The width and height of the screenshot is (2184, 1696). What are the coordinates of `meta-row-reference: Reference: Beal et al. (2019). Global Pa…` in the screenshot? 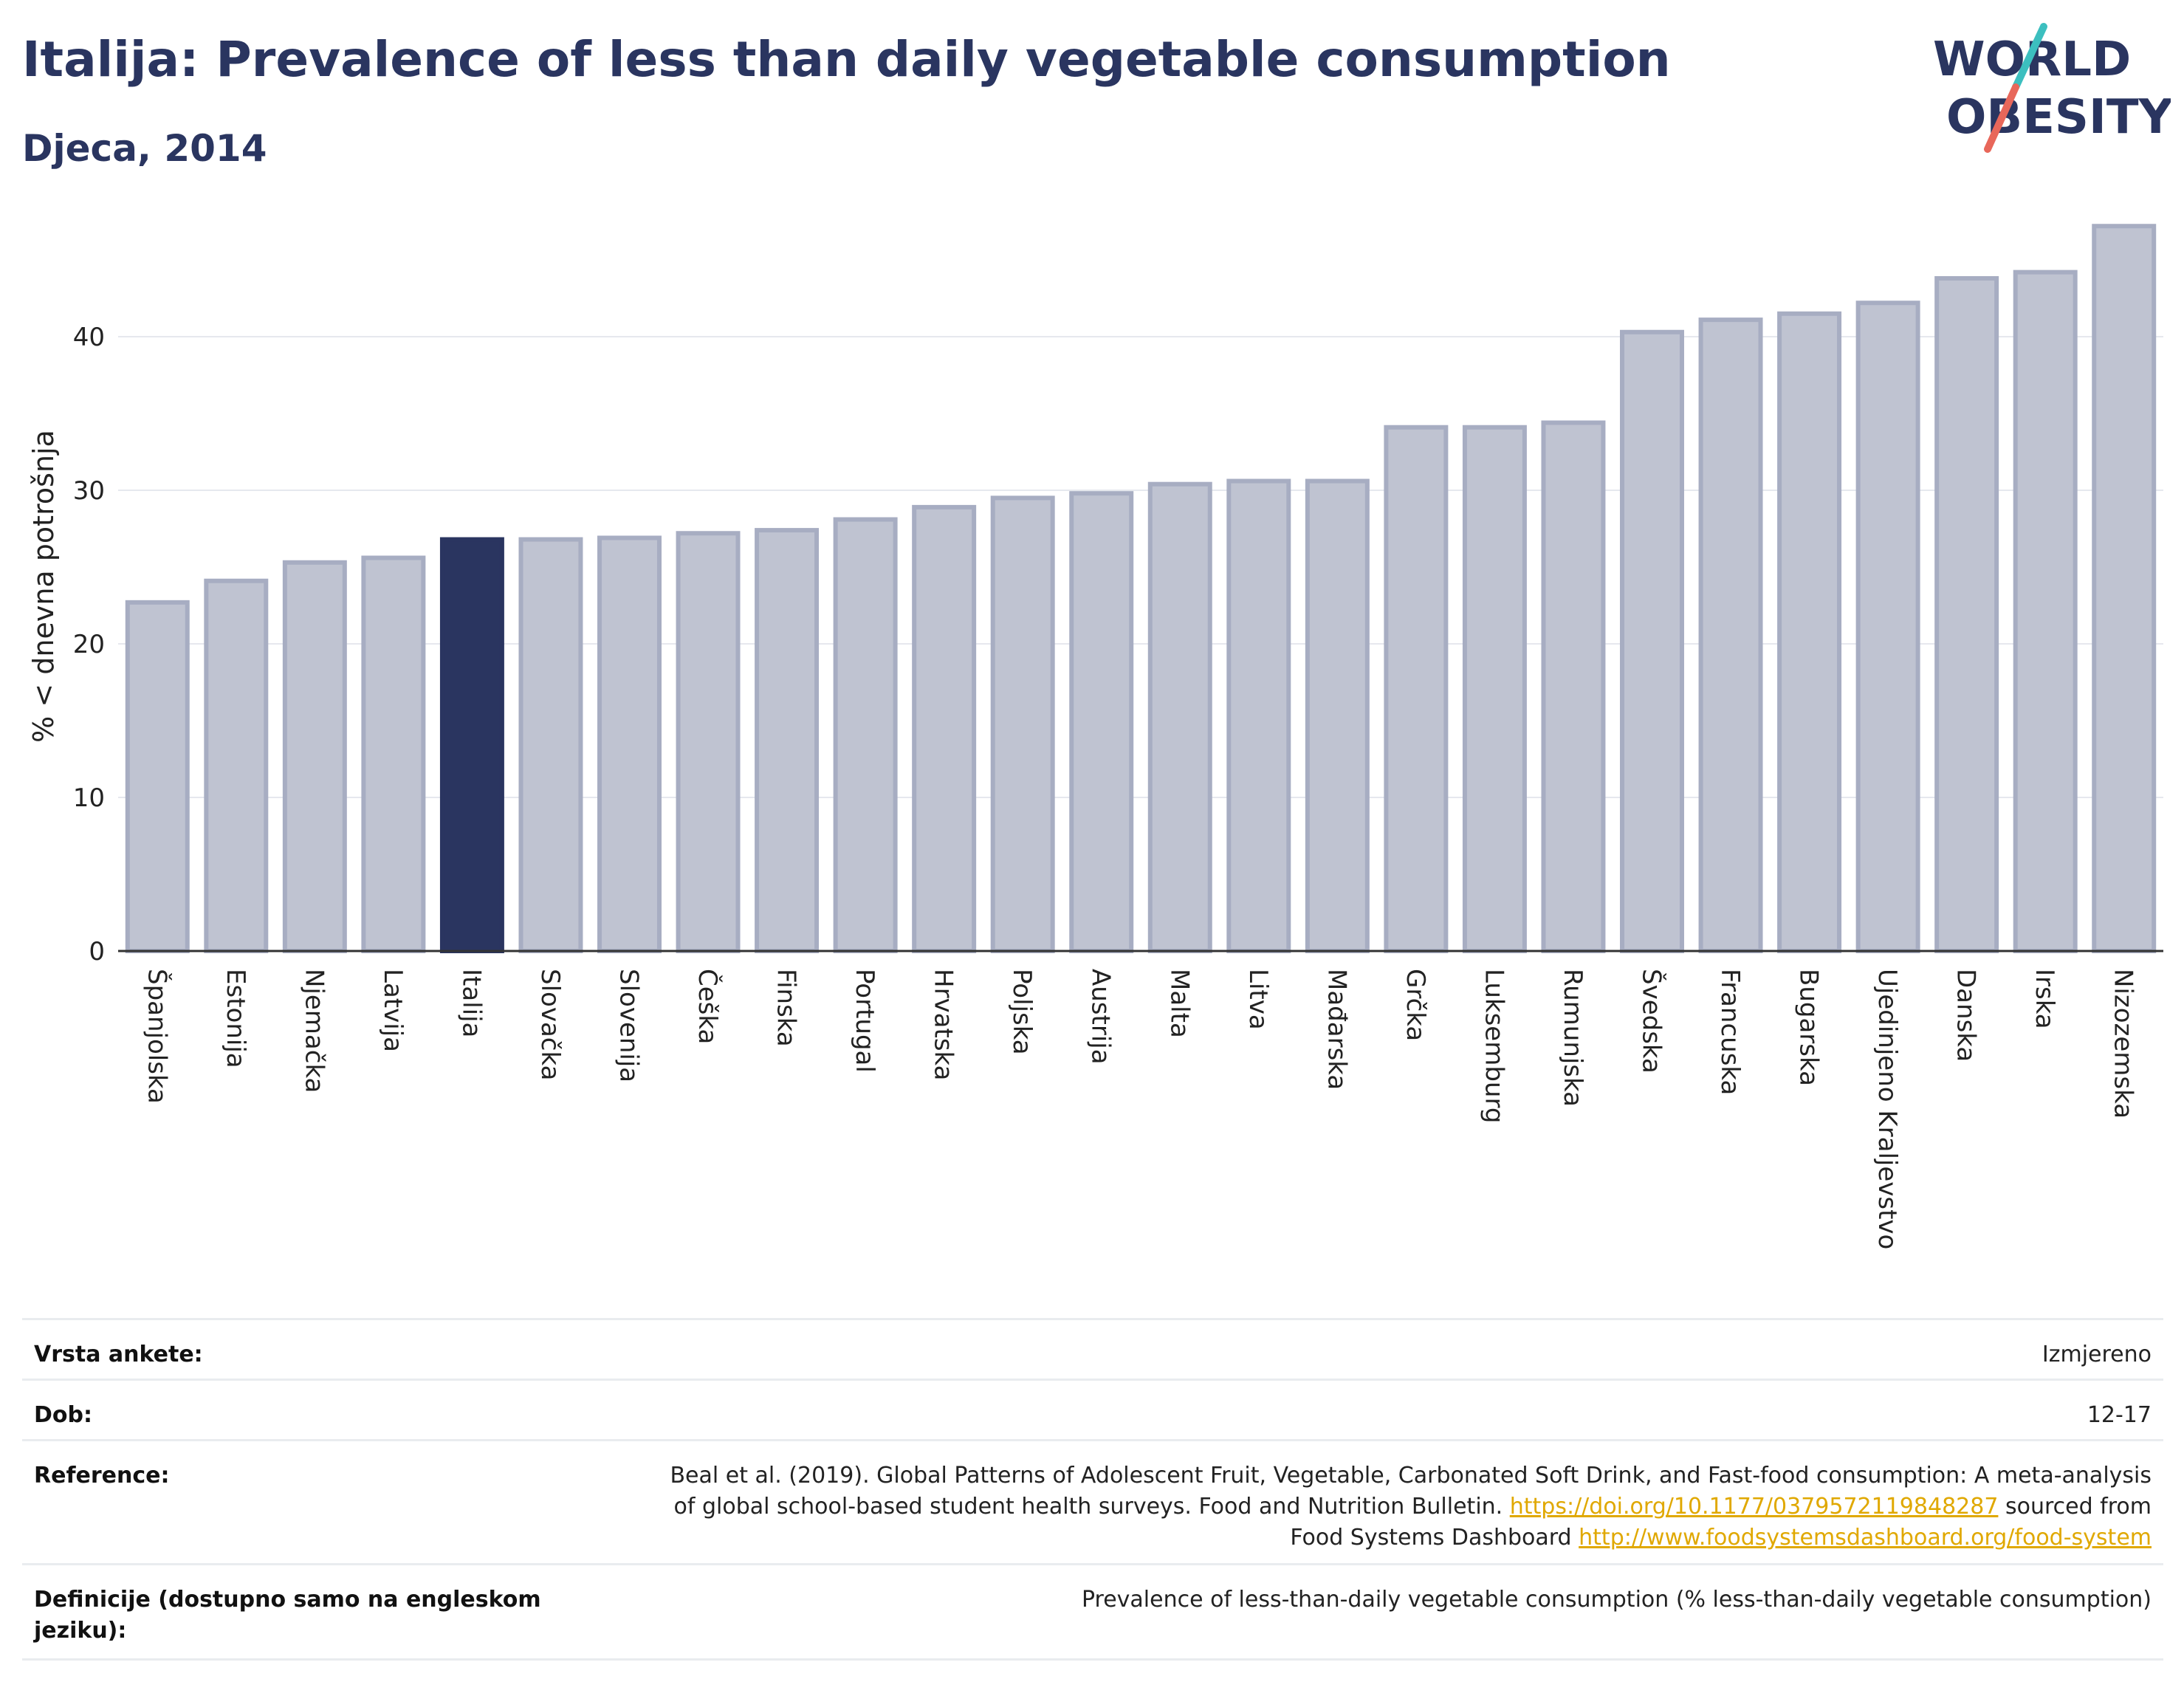 It's located at (1093, 1502).